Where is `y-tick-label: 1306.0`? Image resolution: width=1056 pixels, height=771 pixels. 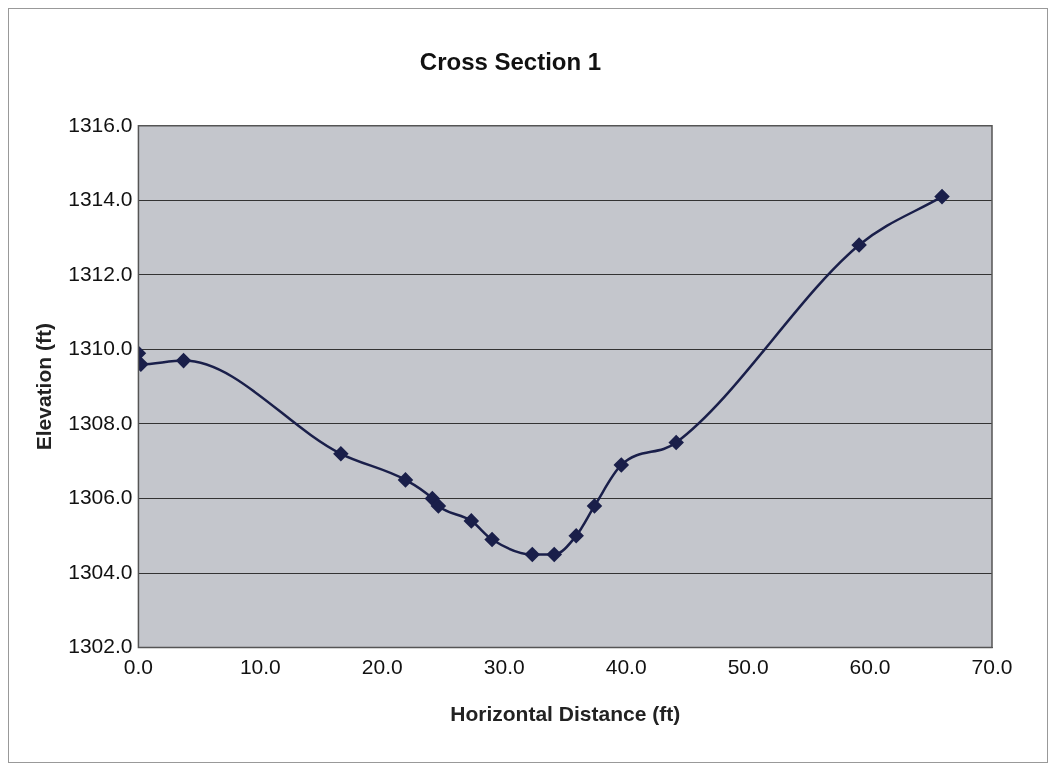
y-tick-label: 1306.0 is located at coordinates (100, 497).